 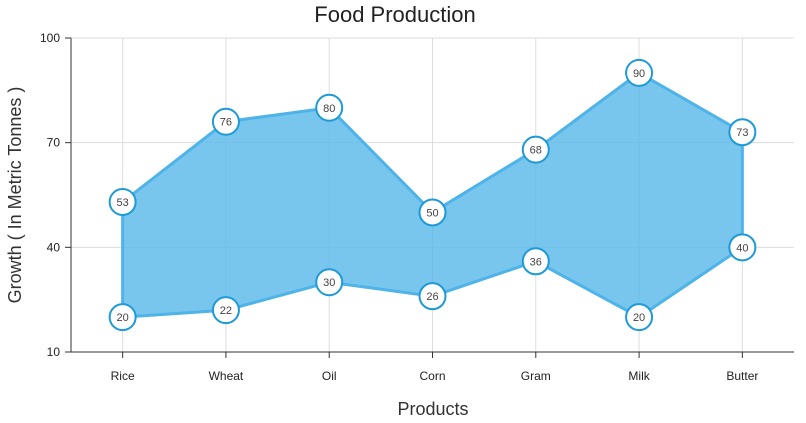 What do you see at coordinates (432, 376) in the screenshot?
I see `x-tick-label: Corn` at bounding box center [432, 376].